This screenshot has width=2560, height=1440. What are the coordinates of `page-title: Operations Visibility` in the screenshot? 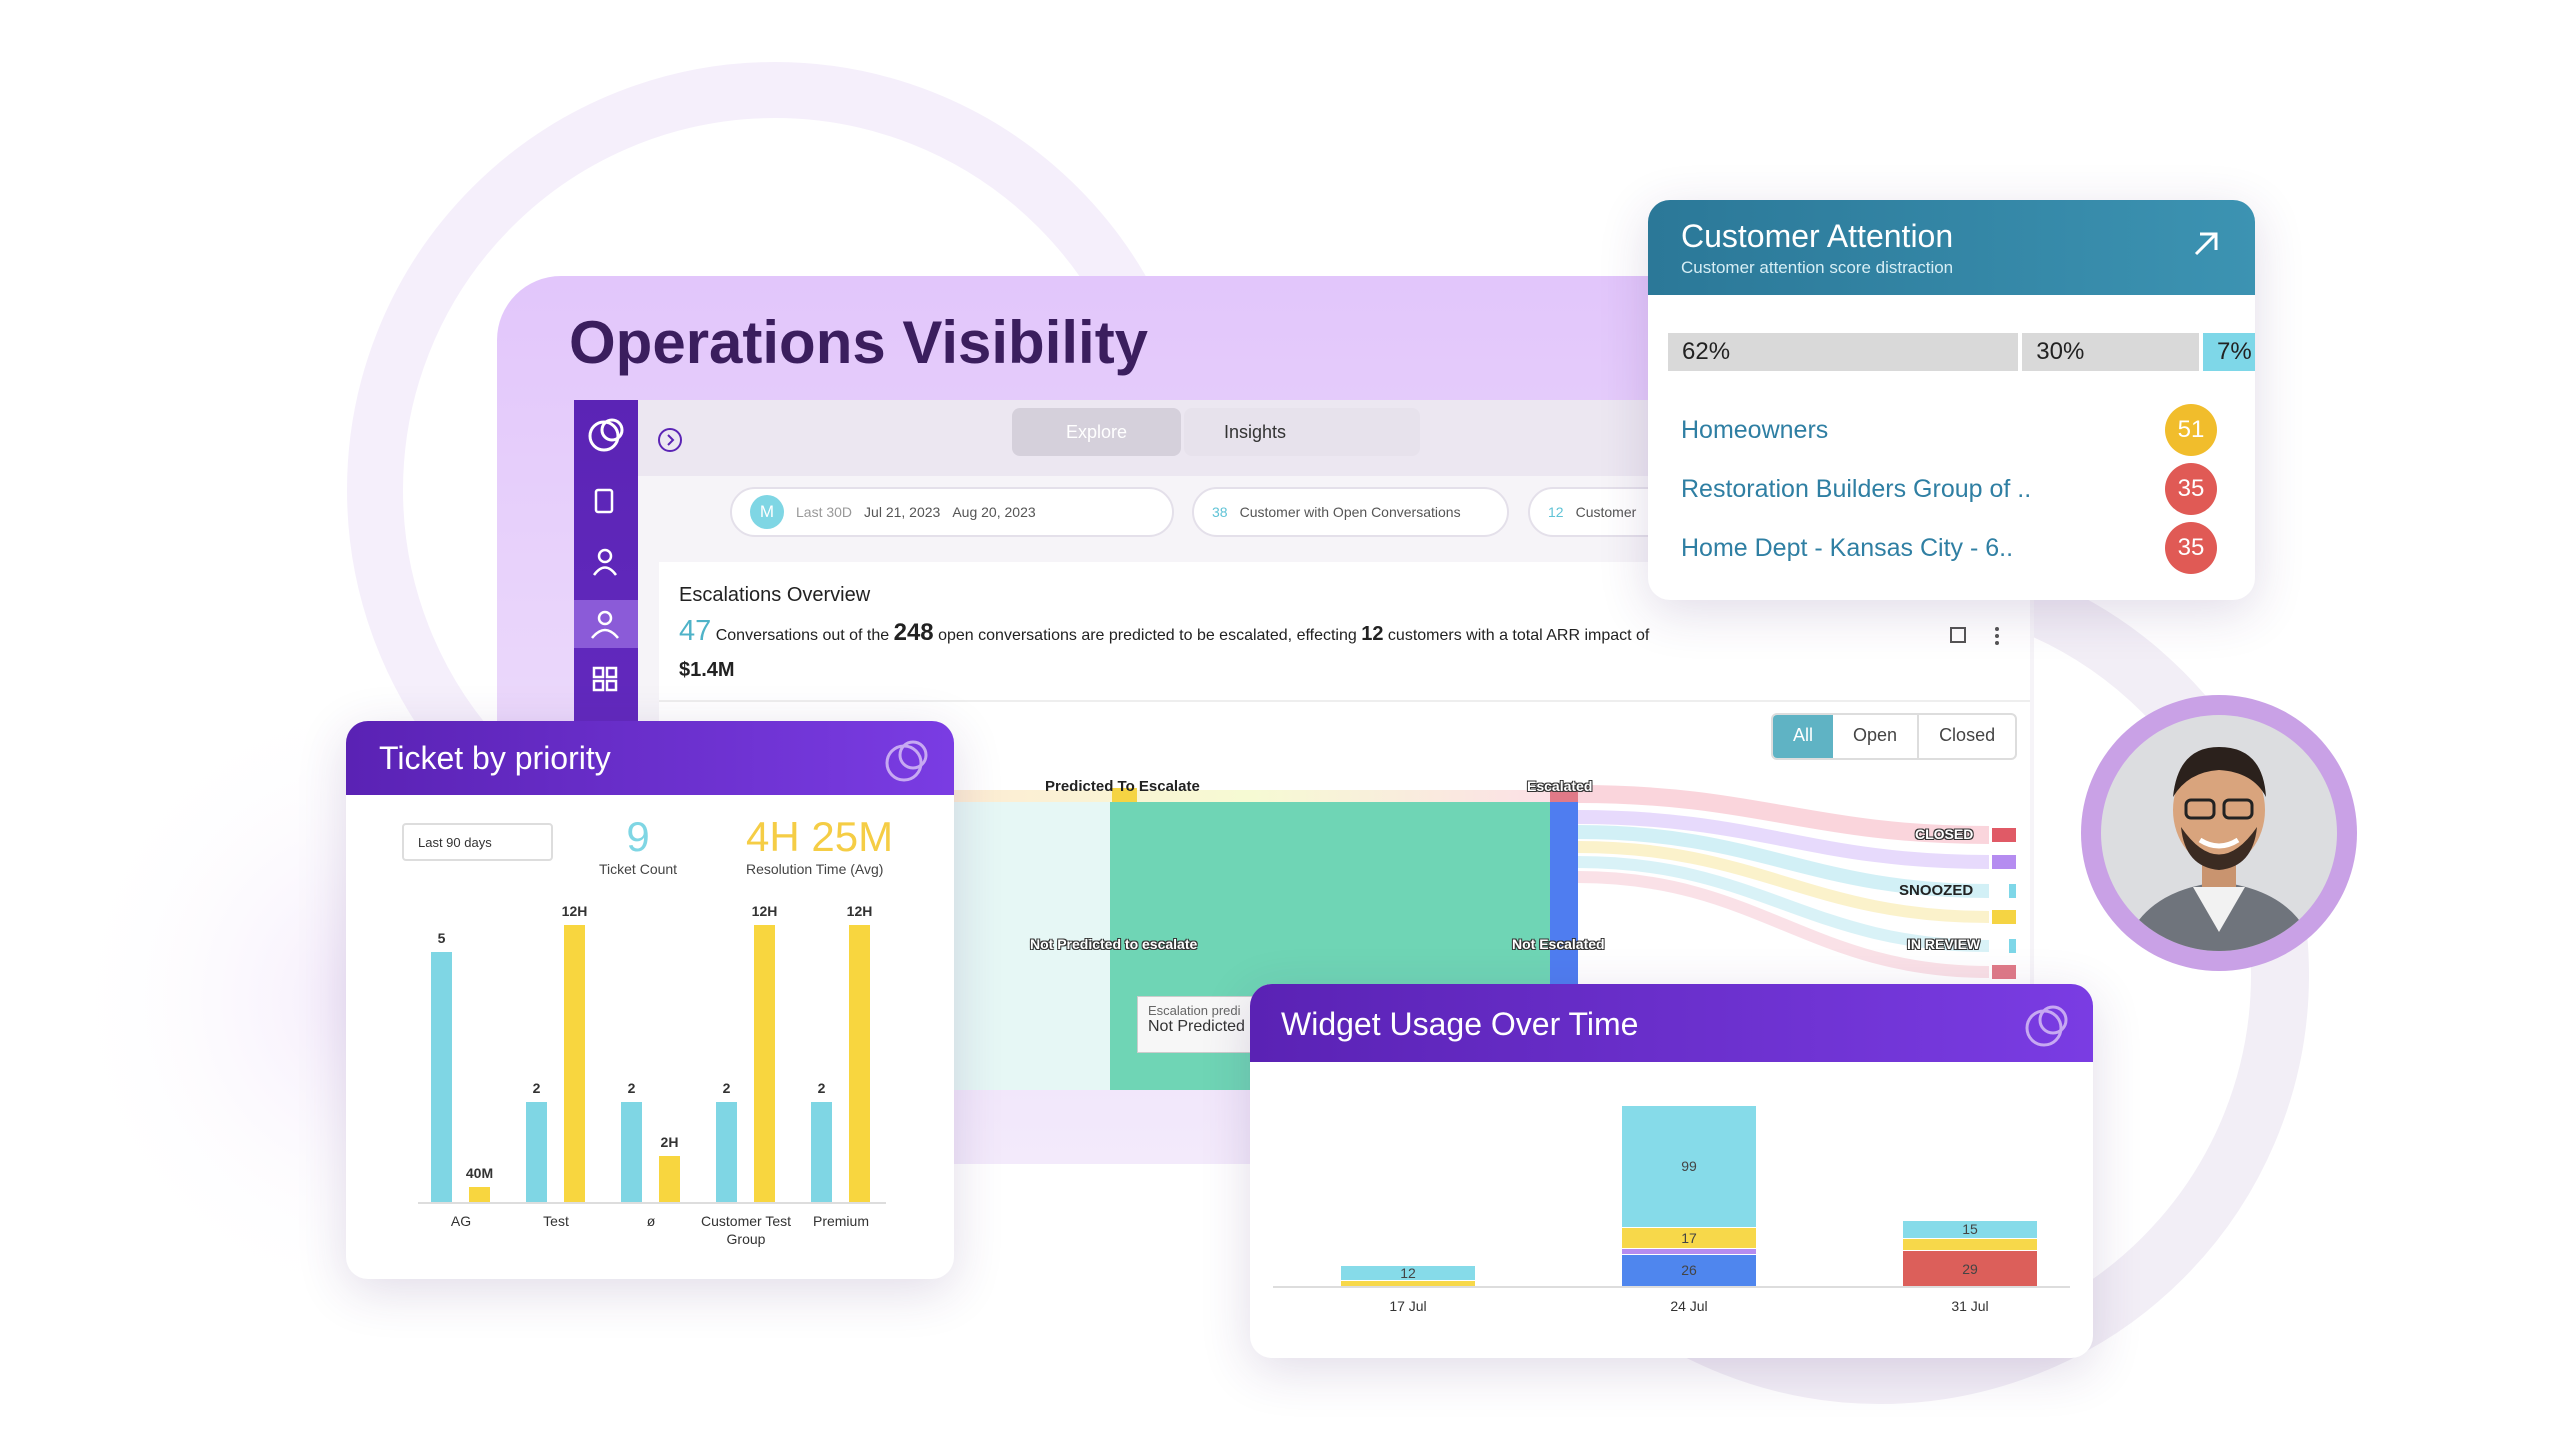 It's located at (859, 342).